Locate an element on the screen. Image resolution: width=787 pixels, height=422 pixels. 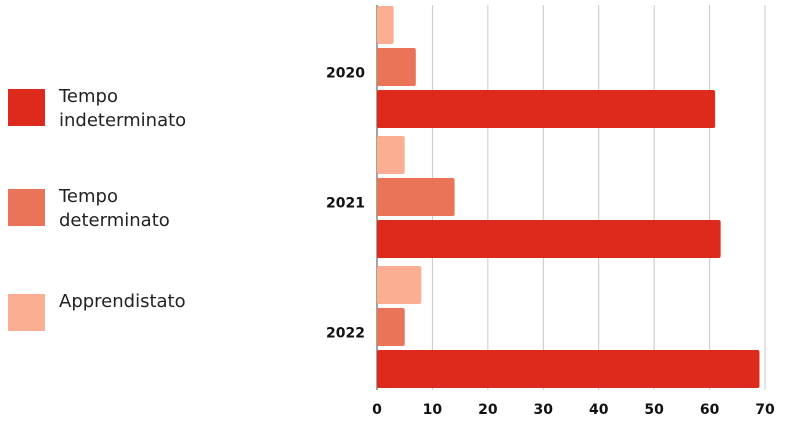
legend-item-tempo-determinato: Tempo determinato is located at coordinates (118, 209).